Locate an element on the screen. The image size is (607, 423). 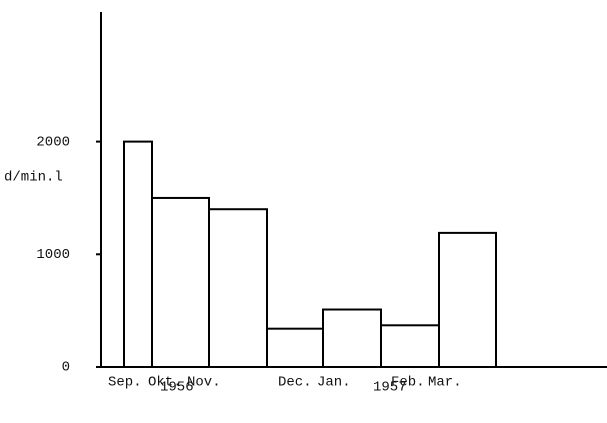
x-tick-label: Nov. is located at coordinates (204, 383).